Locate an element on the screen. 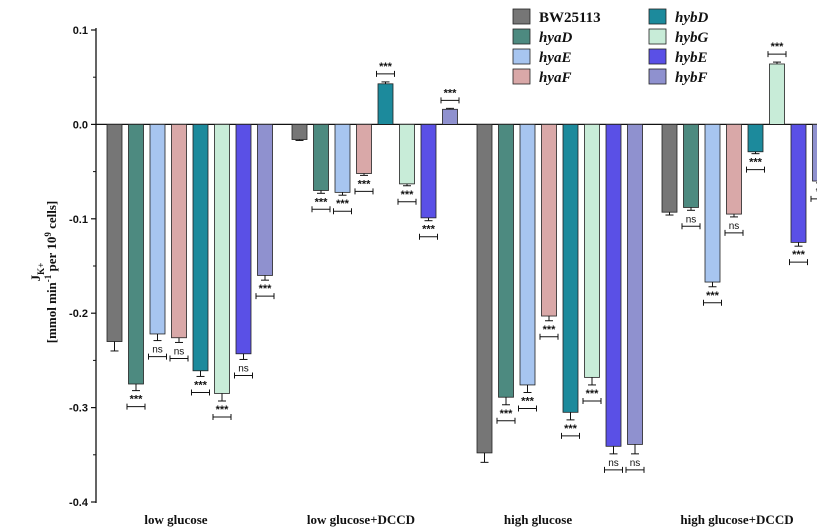 This screenshot has width=817, height=532. legend: BW25113 hyaD hyaE hyaF hybD hybG hybE hybF is located at coordinates (610, 47).